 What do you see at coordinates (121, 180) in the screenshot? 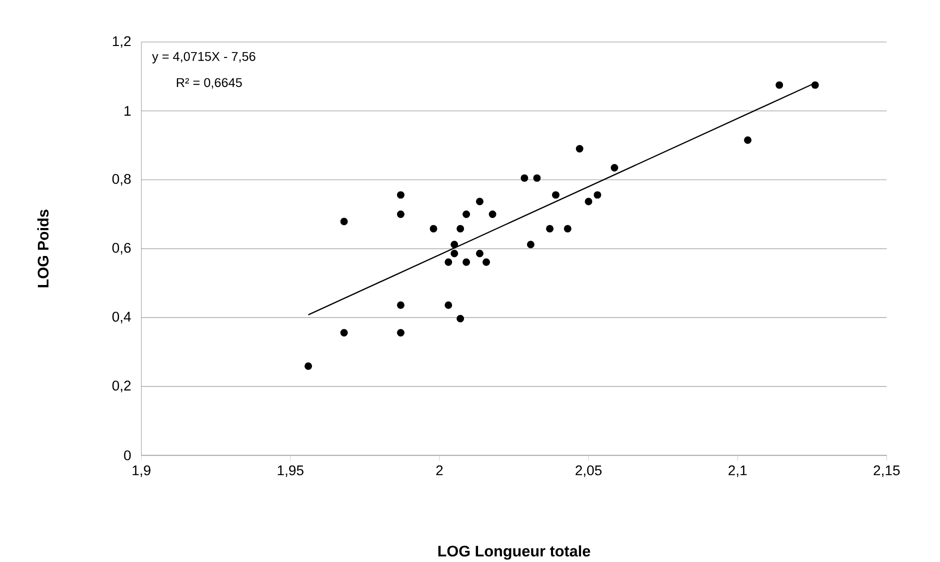
I see `y-tick-label: 0,8` at bounding box center [121, 180].